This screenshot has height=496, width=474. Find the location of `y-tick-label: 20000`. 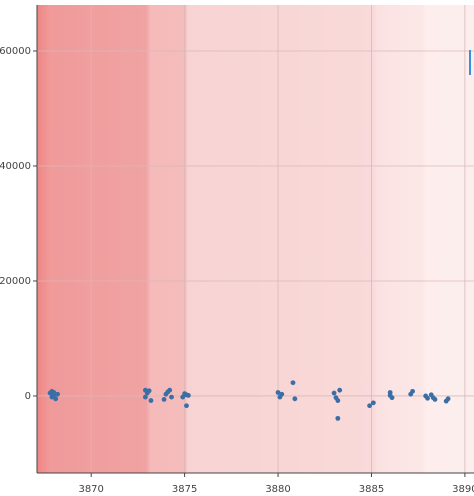

y-tick-label: 20000 is located at coordinates (15, 281).